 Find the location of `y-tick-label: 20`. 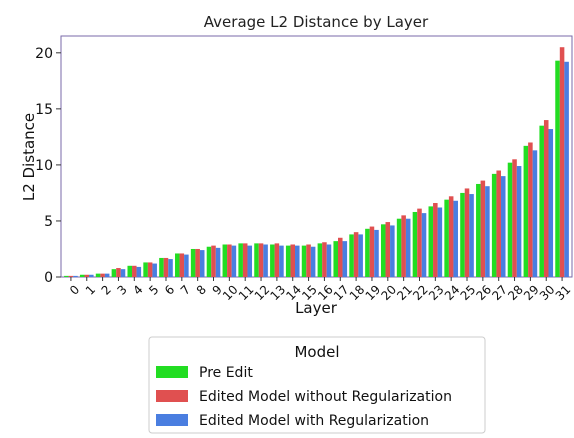

y-tick-label: 20 is located at coordinates (44, 54).